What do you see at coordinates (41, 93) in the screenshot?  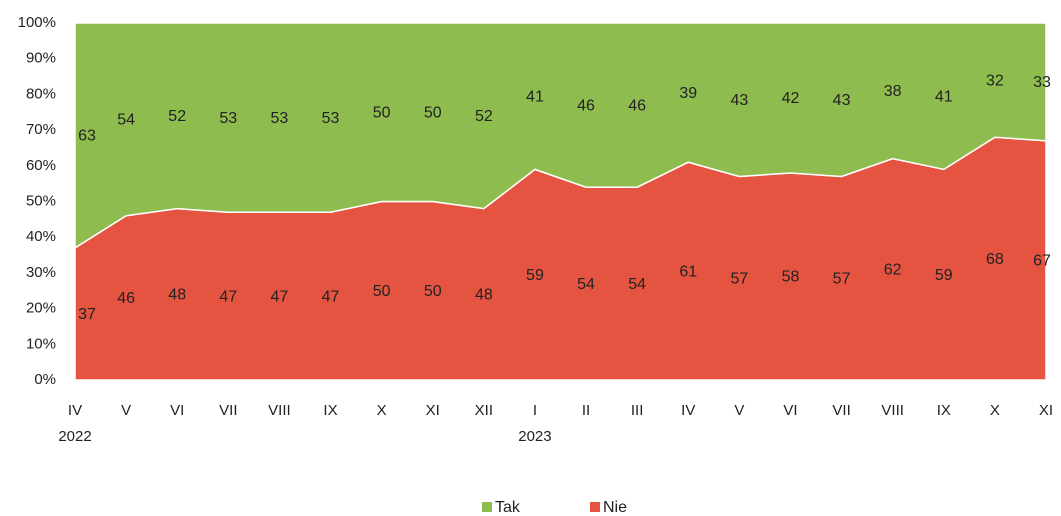 I see `y-tick-label: 80%` at bounding box center [41, 93].